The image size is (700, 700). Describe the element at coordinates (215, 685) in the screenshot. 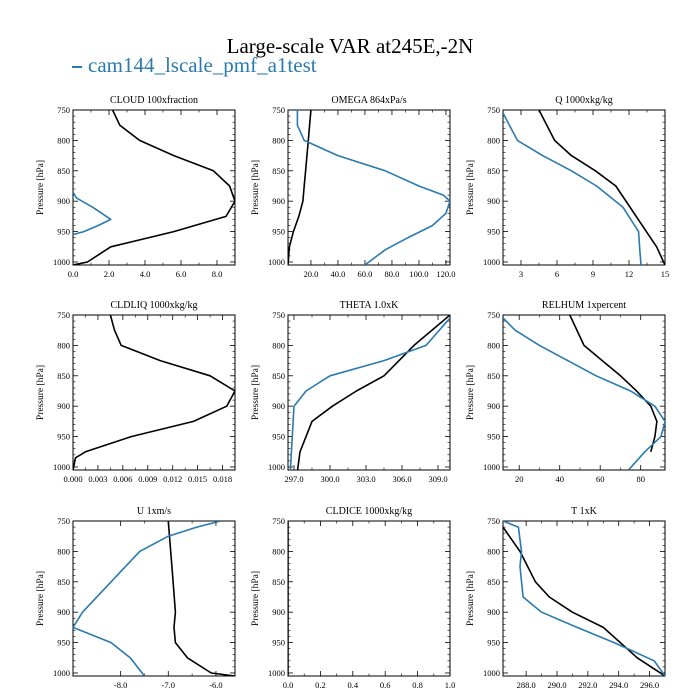

I see `x-tick-label: -6.0` at that location.